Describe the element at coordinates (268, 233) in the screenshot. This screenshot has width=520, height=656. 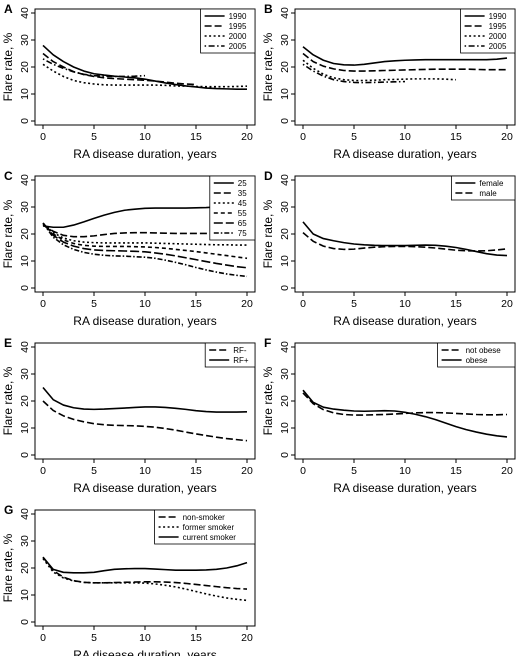
I see `panel-d-y-axis-title: Flare rate, %` at that location.